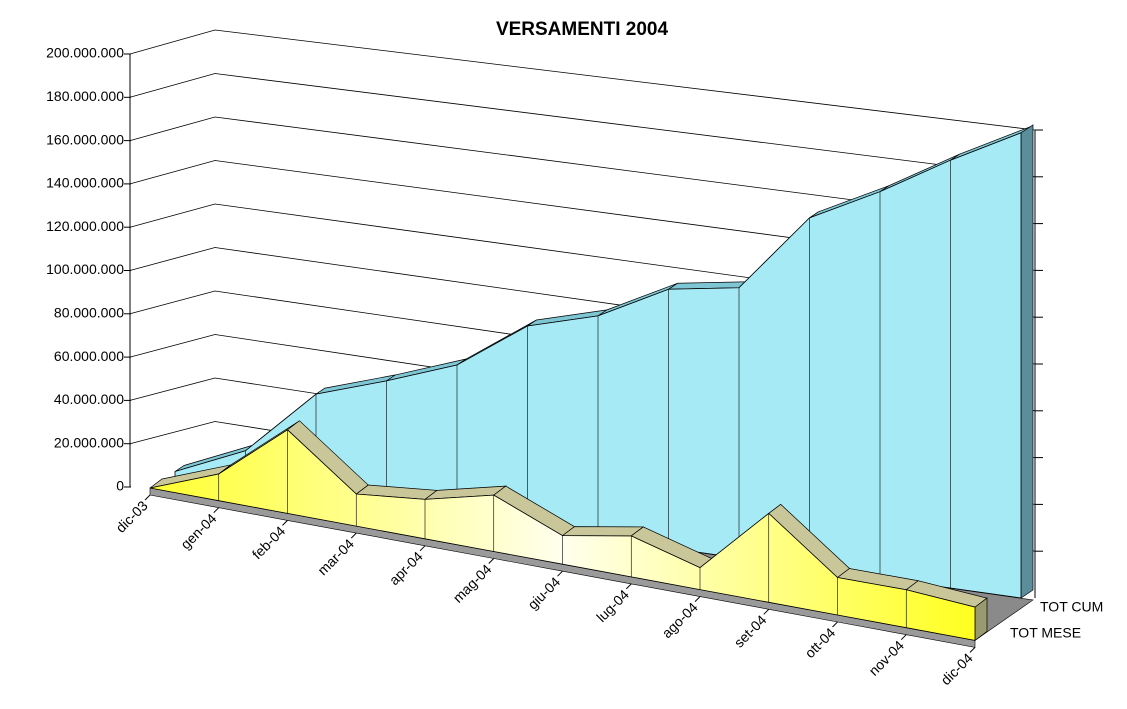 This screenshot has height=709, width=1127. I want to click on x-tick-label: nov-04, so click(886, 658).